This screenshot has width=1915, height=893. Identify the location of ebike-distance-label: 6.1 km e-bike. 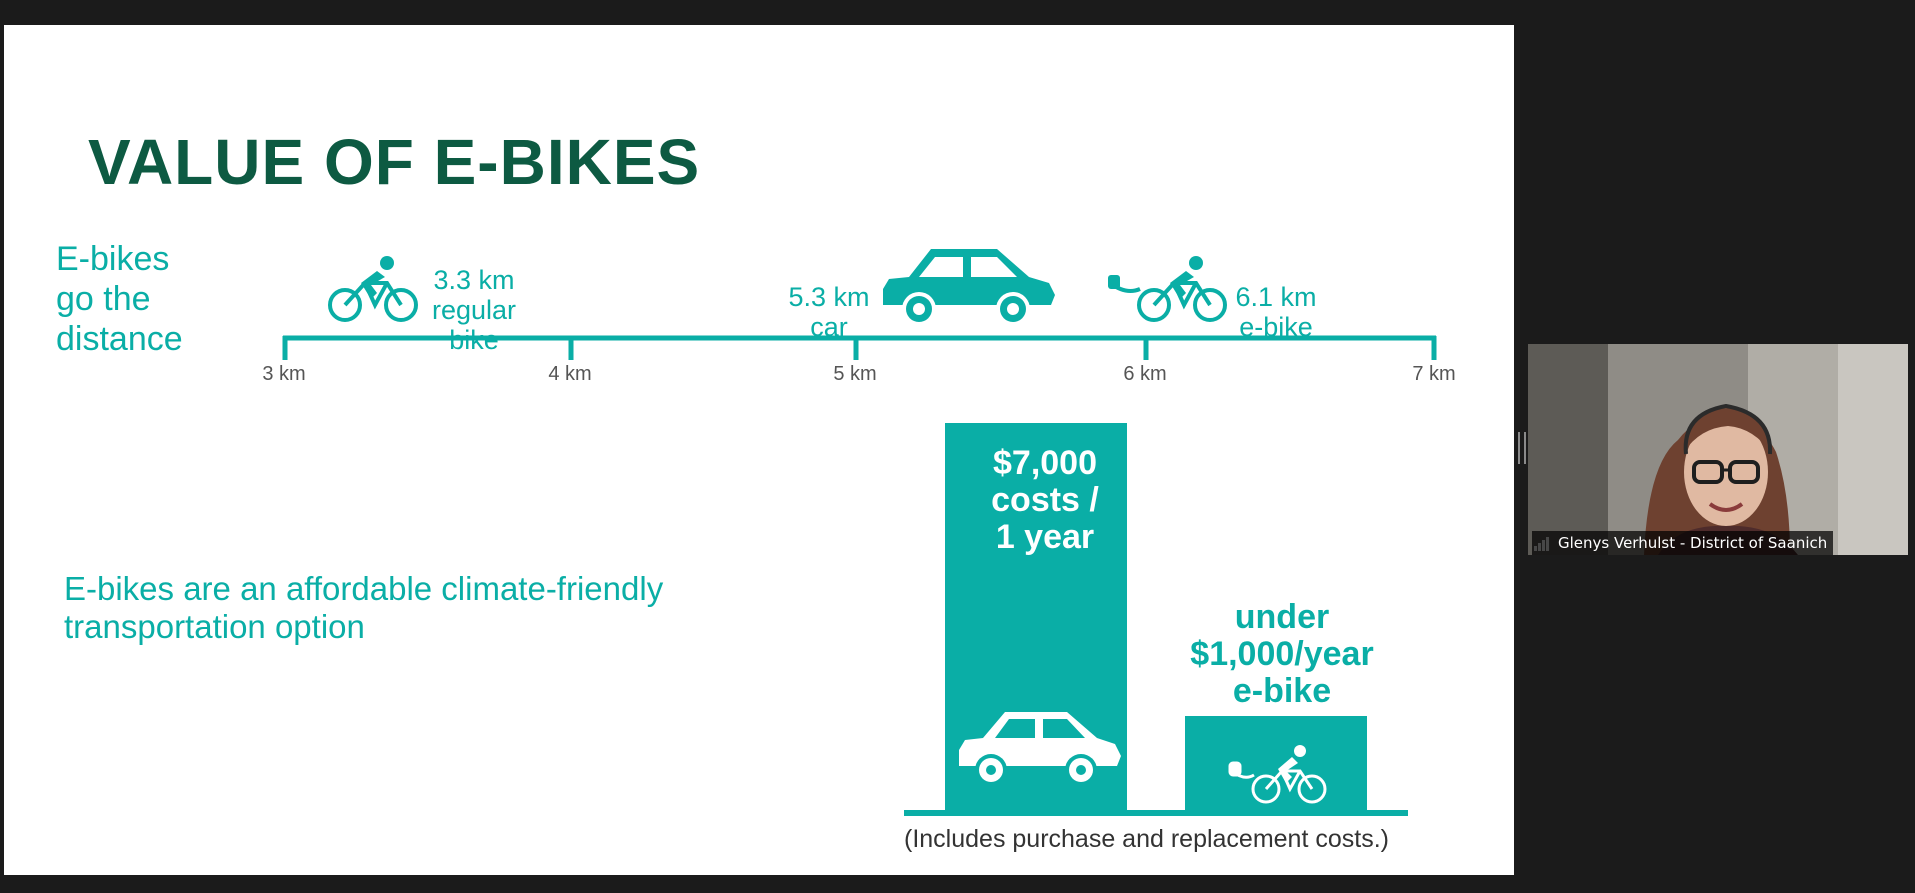
(1276, 312).